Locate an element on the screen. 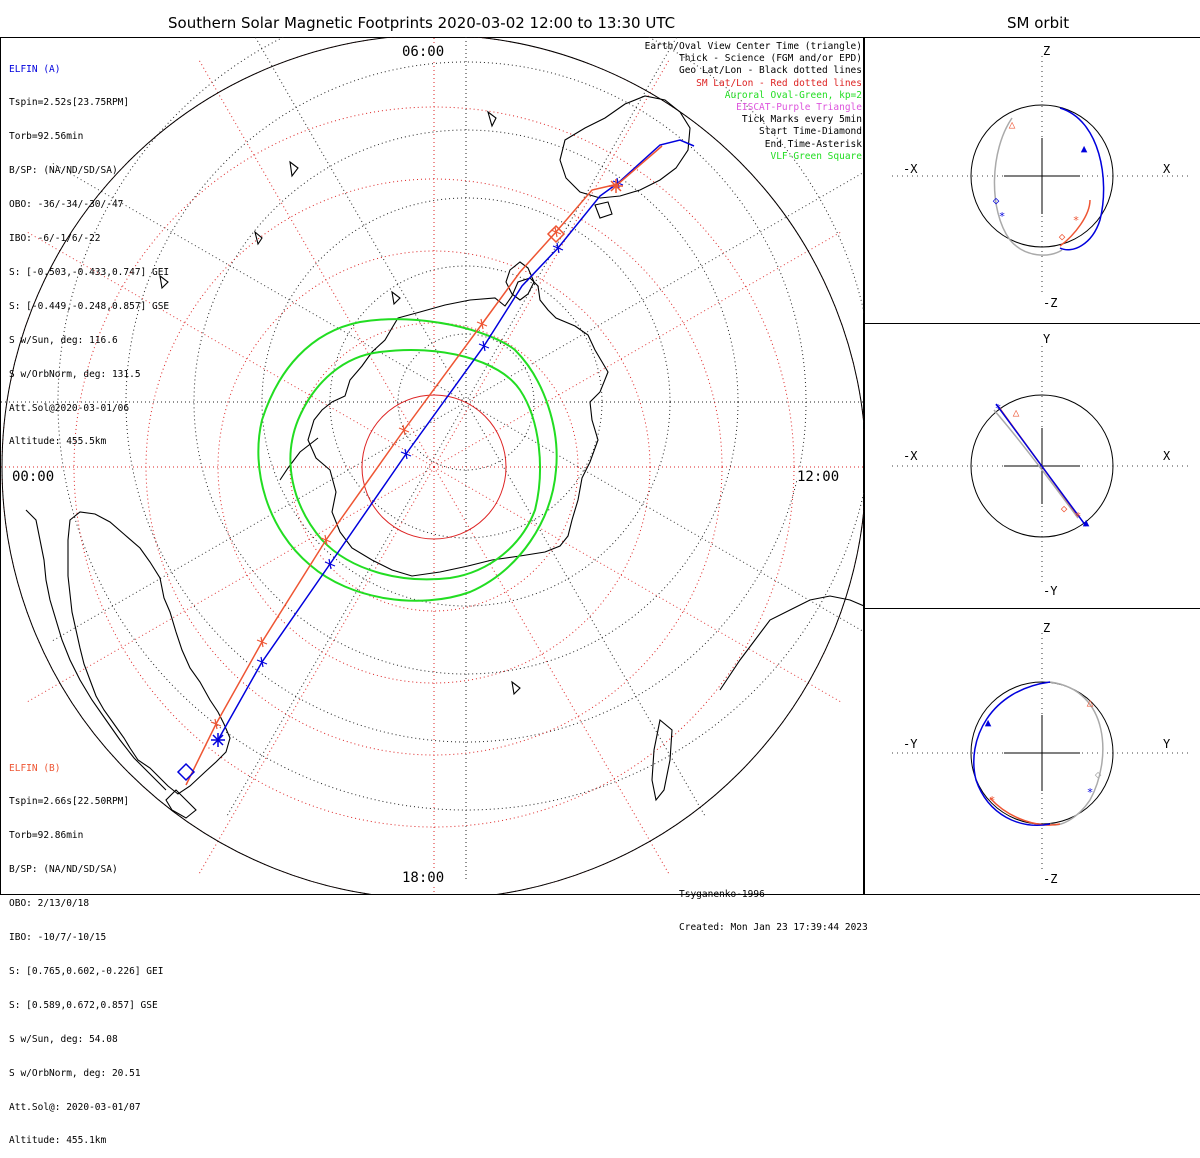 This screenshot has height=1158, width=1200. elfin-a-line: S: [-0.449,-0.248,0.857] GSE is located at coordinates (89, 306).